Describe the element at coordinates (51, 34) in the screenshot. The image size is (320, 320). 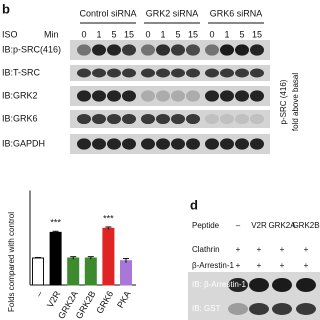
I see `time-header: Min` at that location.